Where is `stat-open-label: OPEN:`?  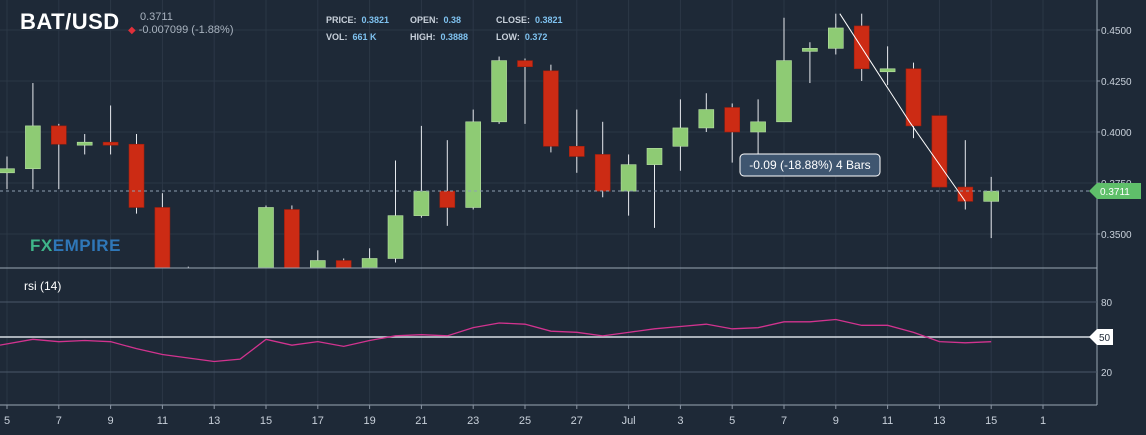
stat-open-label: OPEN: is located at coordinates (424, 20).